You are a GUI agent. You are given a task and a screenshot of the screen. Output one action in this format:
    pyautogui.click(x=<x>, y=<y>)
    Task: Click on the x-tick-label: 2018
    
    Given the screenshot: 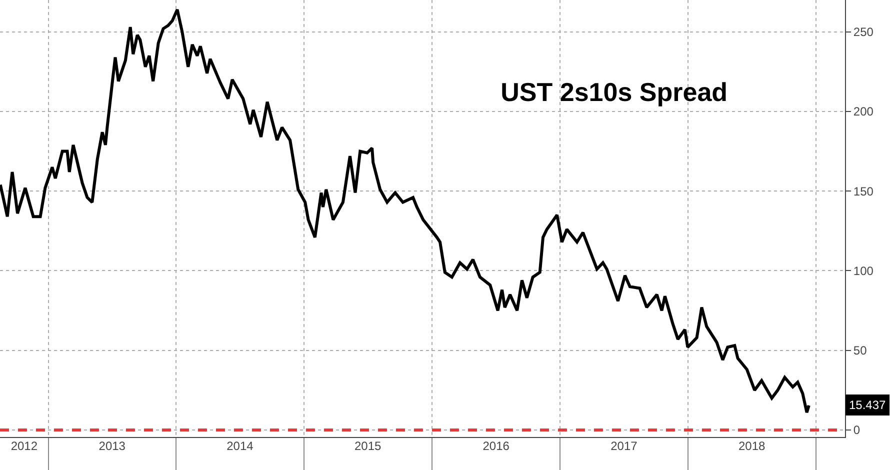 What is the action you would take?
    pyautogui.click(x=752, y=446)
    